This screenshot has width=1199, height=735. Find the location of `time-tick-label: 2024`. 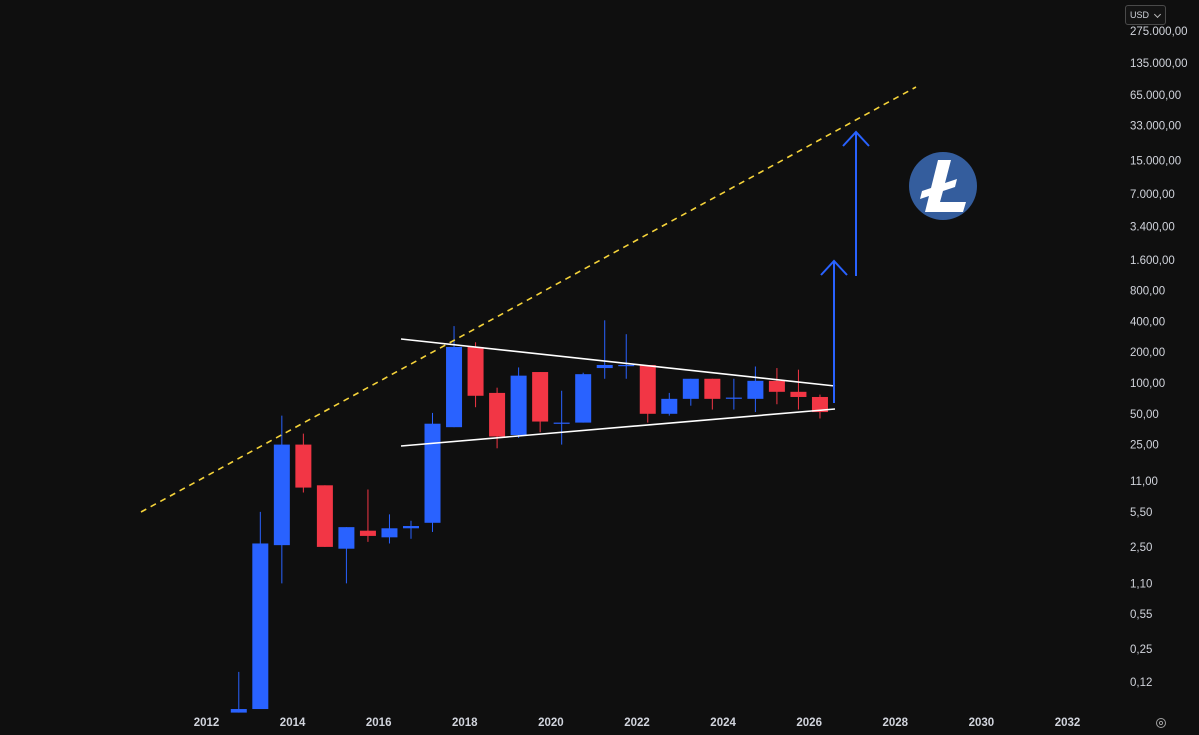

time-tick-label: 2024 is located at coordinates (723, 723).